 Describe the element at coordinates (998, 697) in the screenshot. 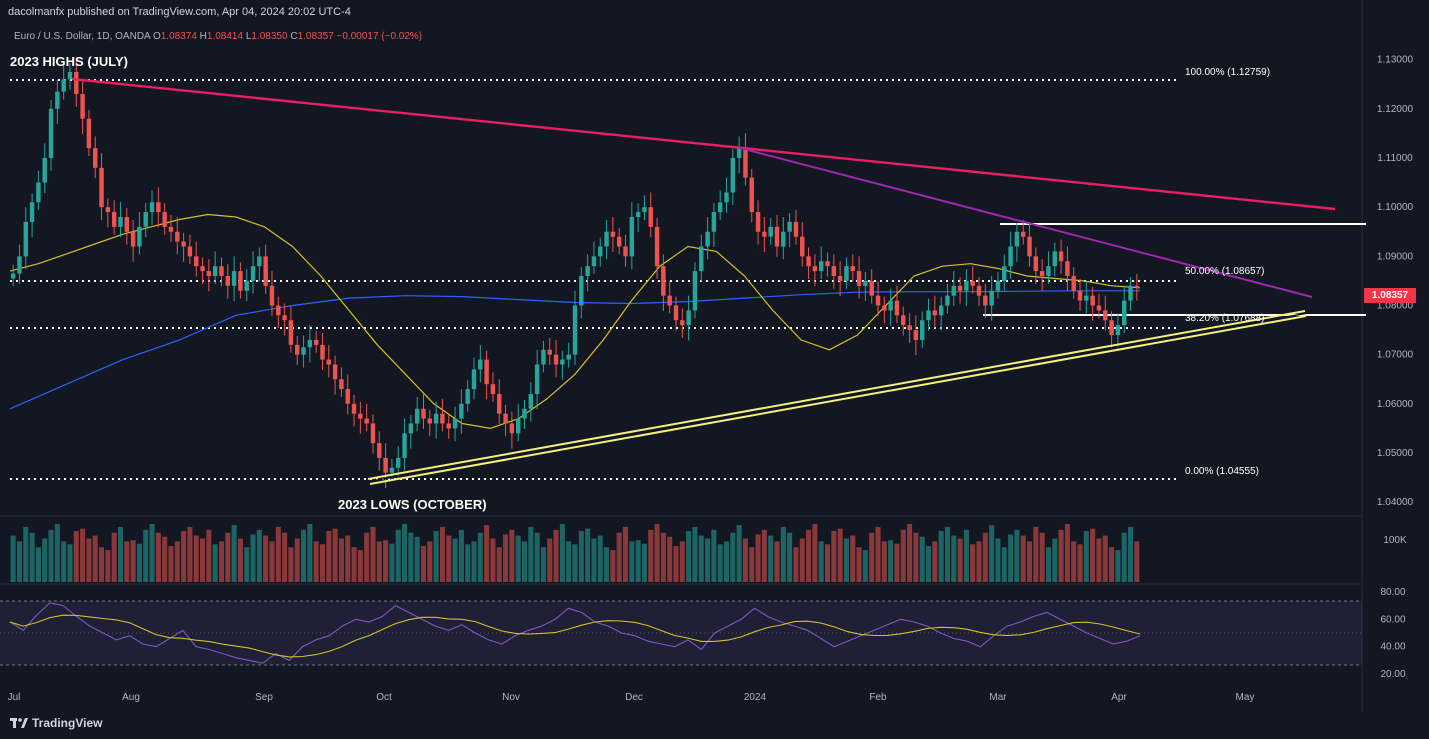

I see `time-tick-label: Mar` at that location.